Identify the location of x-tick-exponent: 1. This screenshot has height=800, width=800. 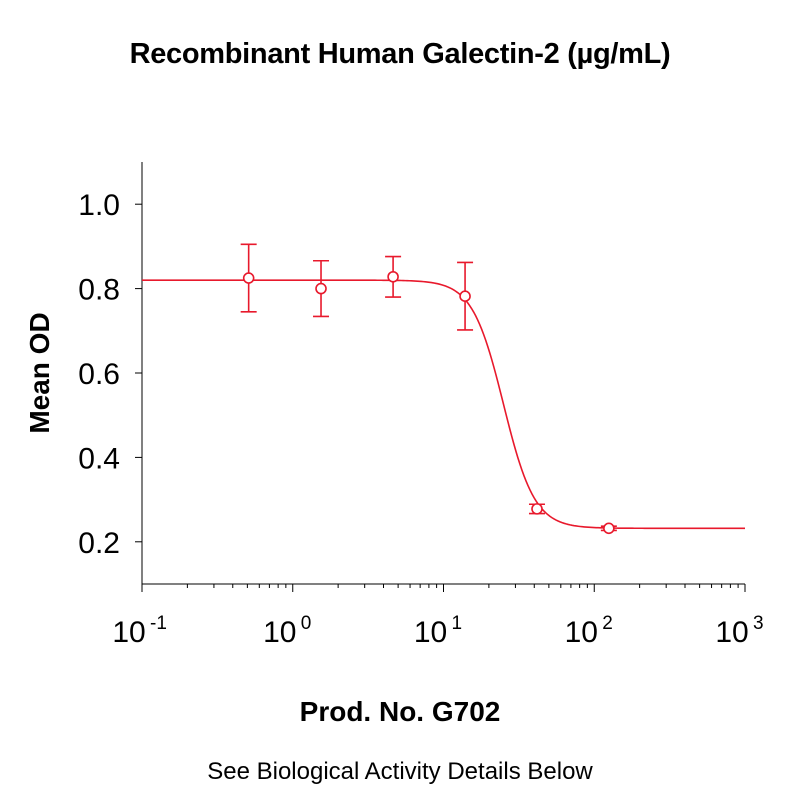
(457, 623).